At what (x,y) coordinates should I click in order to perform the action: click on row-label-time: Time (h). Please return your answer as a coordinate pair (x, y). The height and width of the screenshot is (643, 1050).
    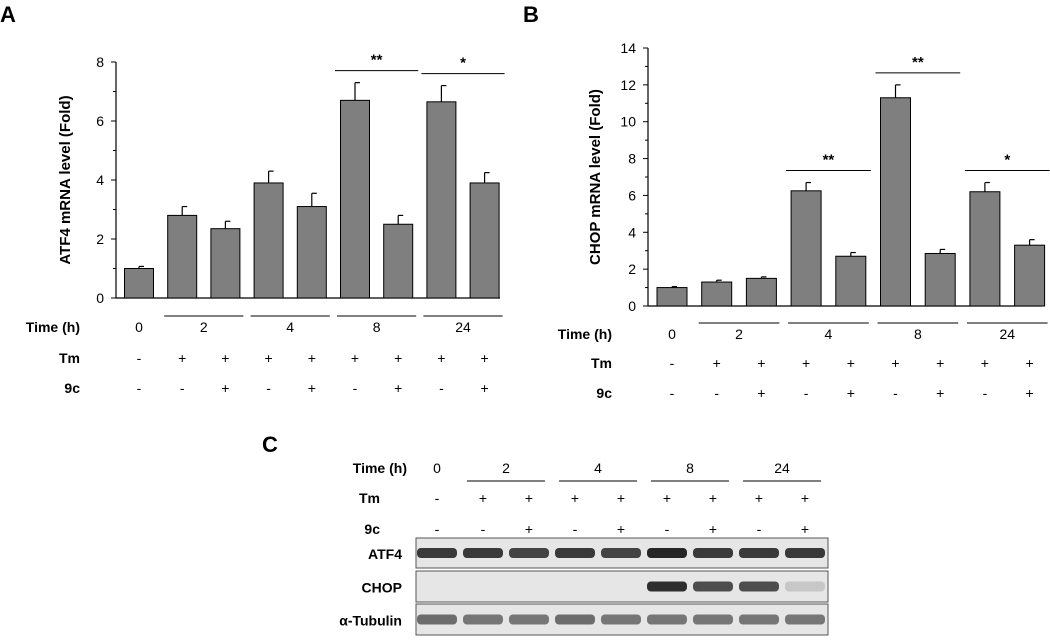
    Looking at the image, I should click on (53, 327).